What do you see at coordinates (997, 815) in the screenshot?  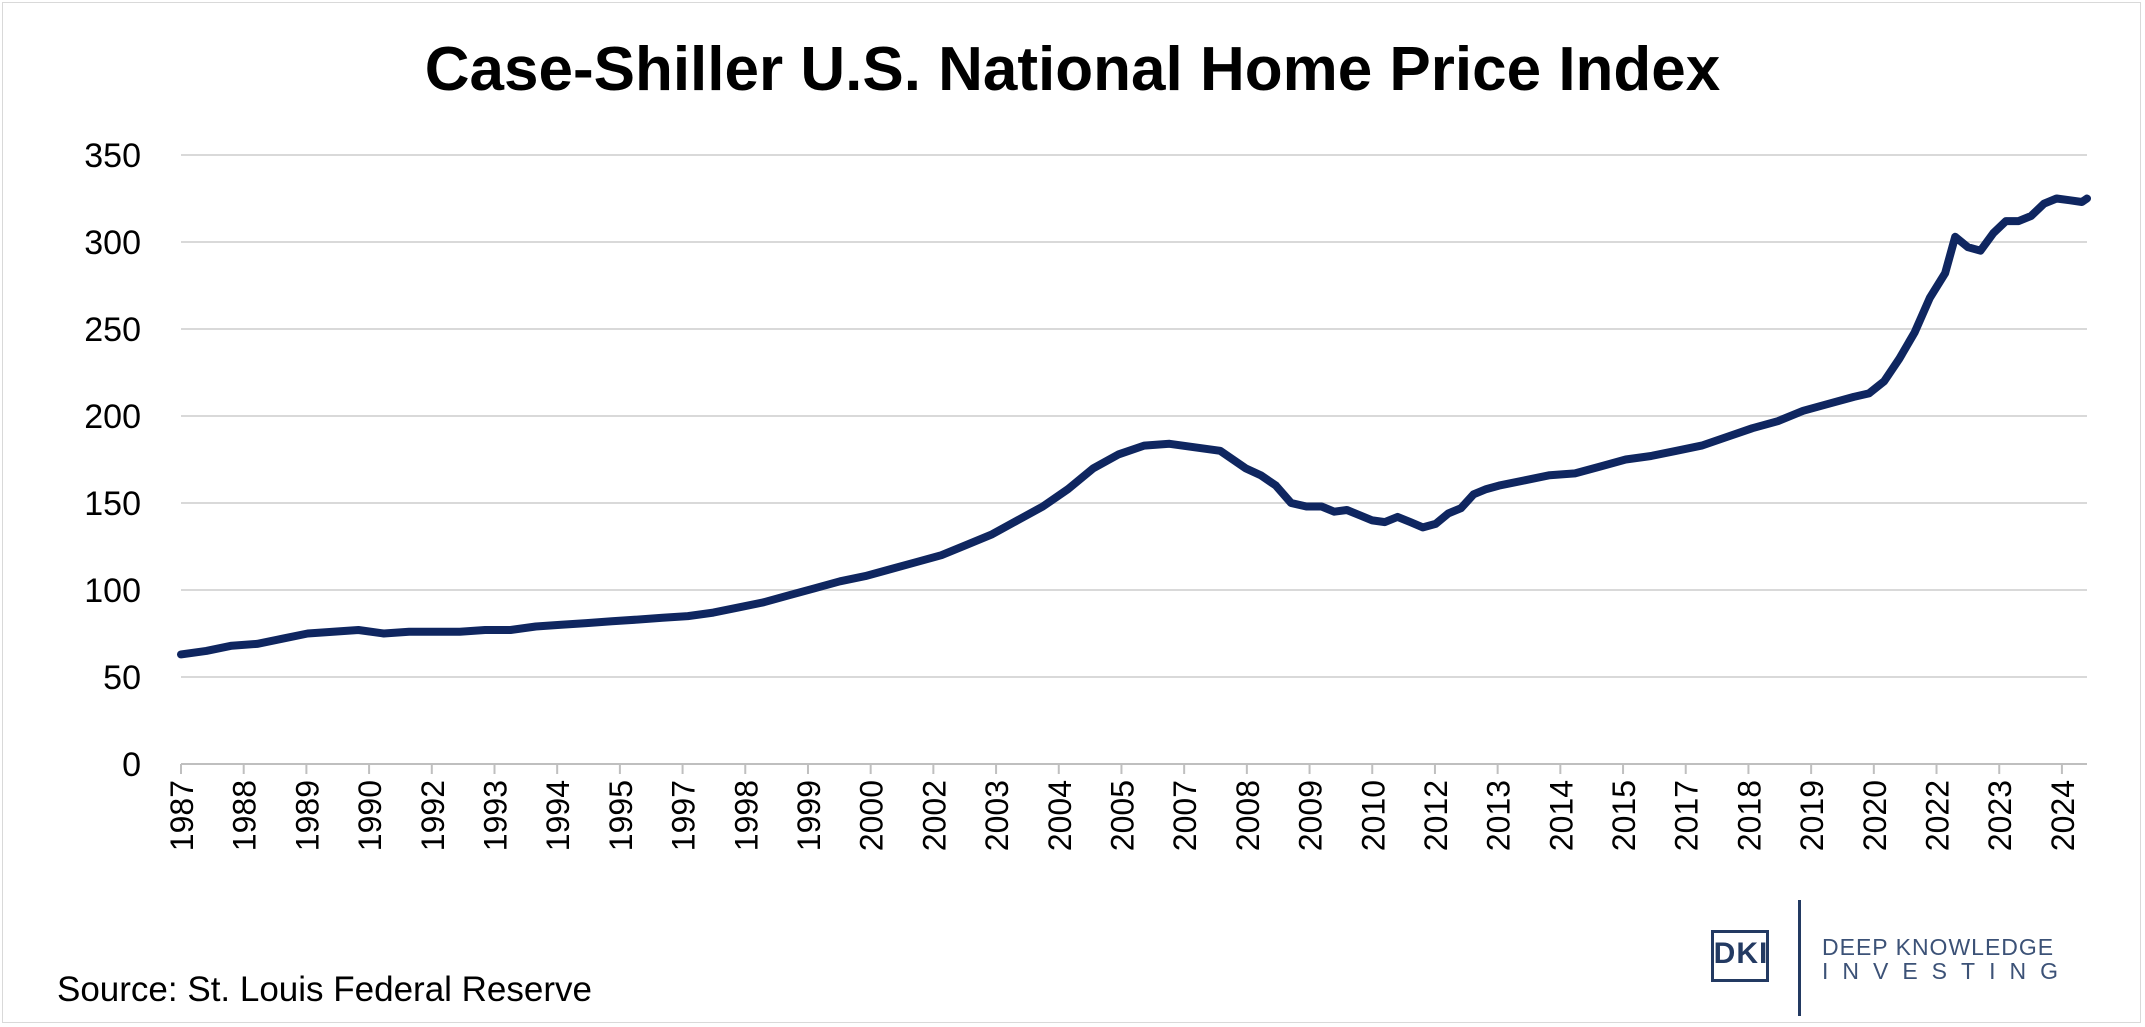 I see `x-tick-label: 2003` at bounding box center [997, 815].